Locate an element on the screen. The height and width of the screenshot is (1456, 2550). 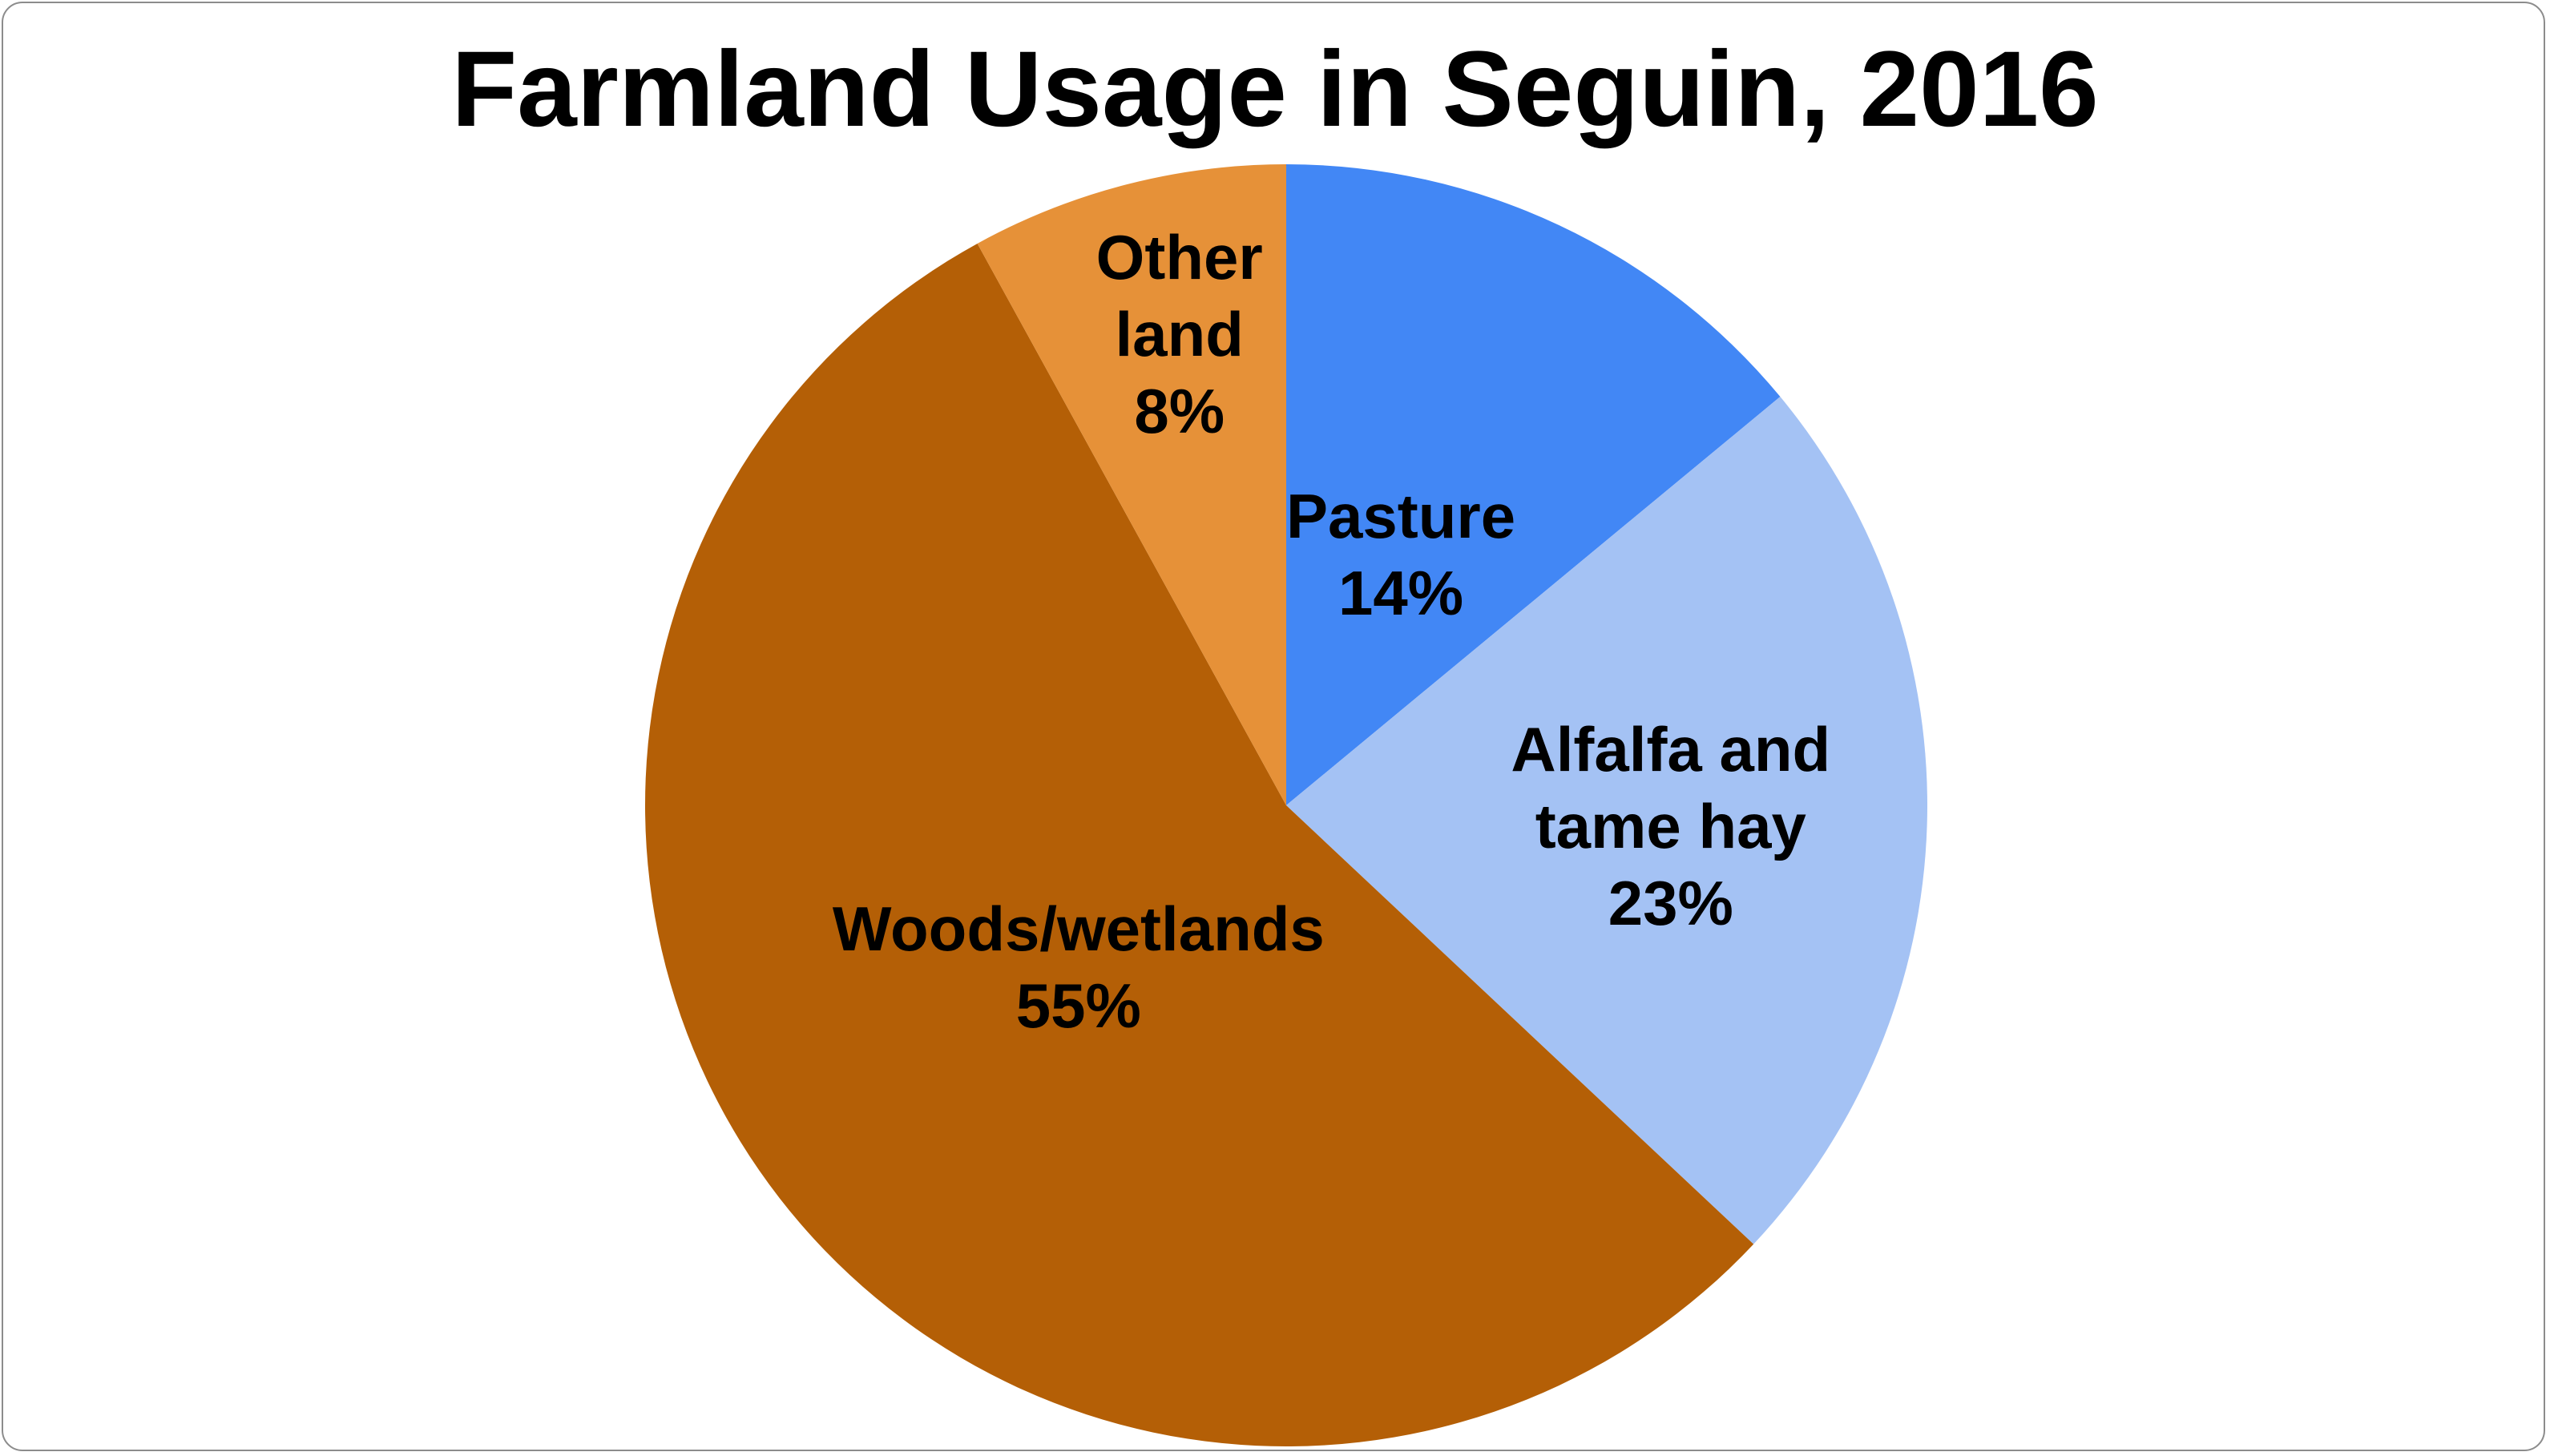
data-label-pasture: Pasture 14% is located at coordinates (1400, 554).